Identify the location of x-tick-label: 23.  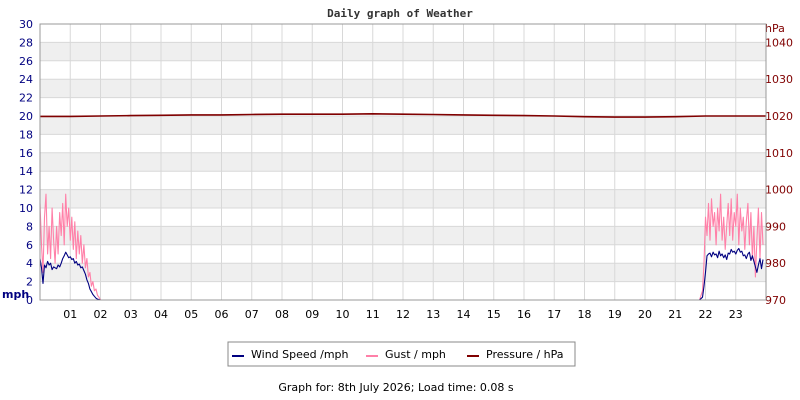
(736, 314).